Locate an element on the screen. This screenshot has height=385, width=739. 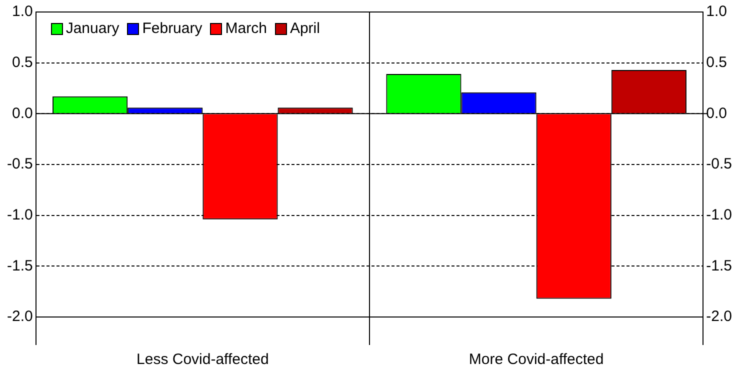
y2-tick-label: 1.0 is located at coordinates (717, 11).